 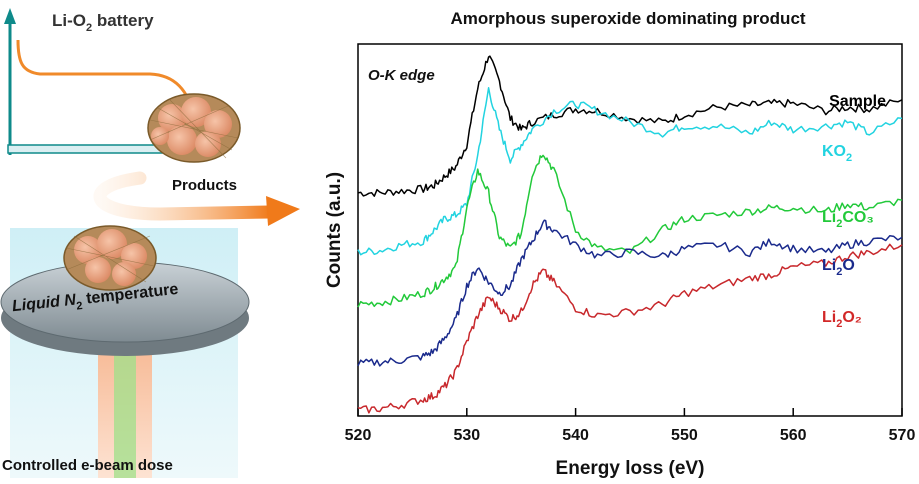 I want to click on x-tick-label: 560, so click(x=793, y=435).